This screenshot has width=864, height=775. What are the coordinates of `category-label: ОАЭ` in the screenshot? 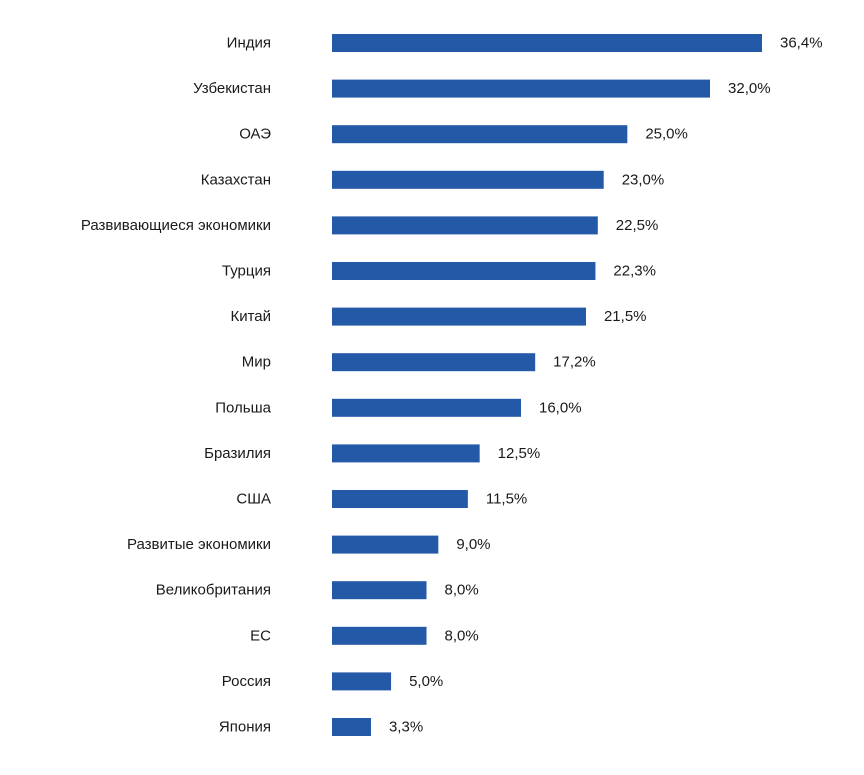 It's located at (255, 134).